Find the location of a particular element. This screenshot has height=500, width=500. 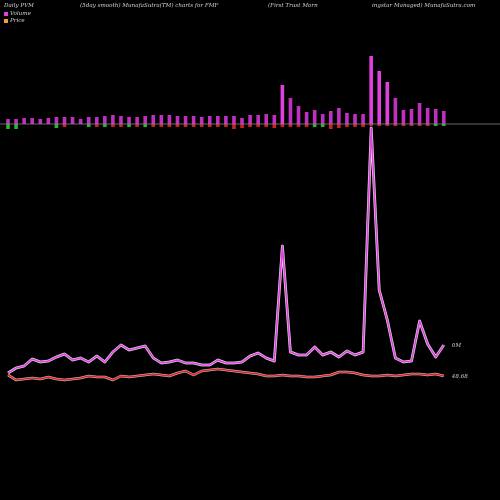

price-line is located at coordinates (225, 374).